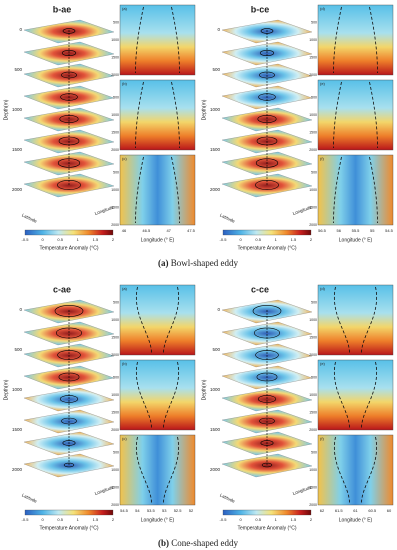 This screenshot has width=397, height=550. What do you see at coordinates (60, 519) in the screenshot?
I see `colorbar-tick: 0.5` at bounding box center [60, 519].